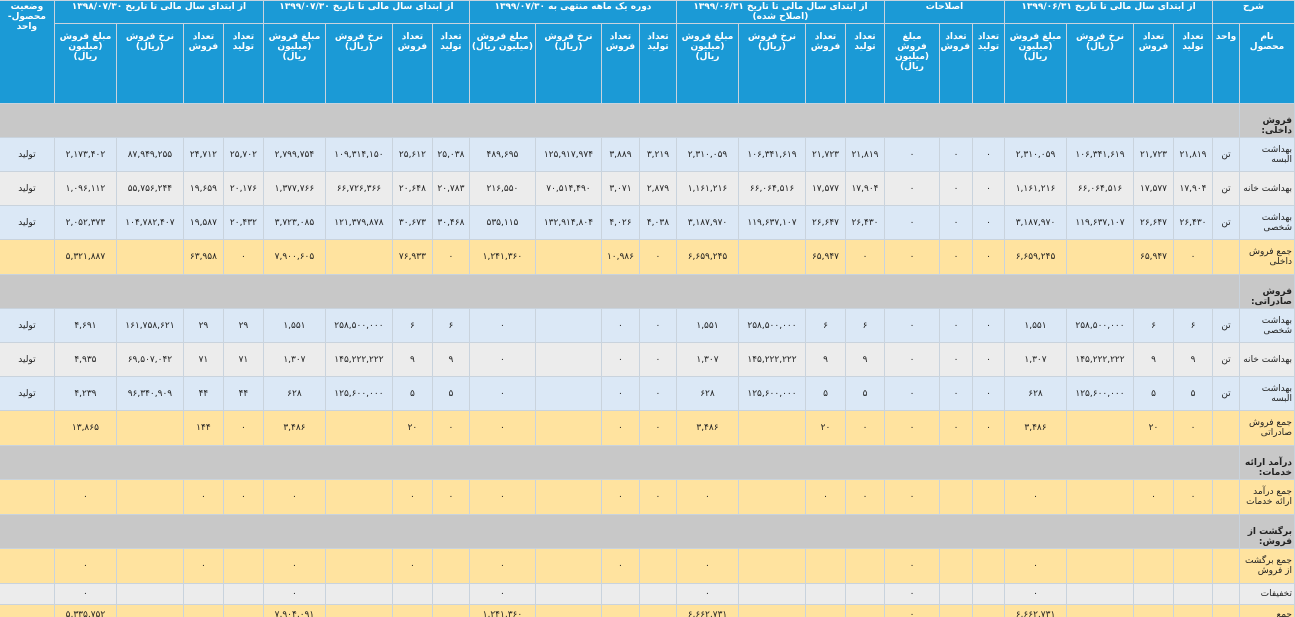  What do you see at coordinates (1100, 393) in the screenshot?
I see `cell: ۱۲۵,۶۰۰,۰۰۰` at bounding box center [1100, 393].